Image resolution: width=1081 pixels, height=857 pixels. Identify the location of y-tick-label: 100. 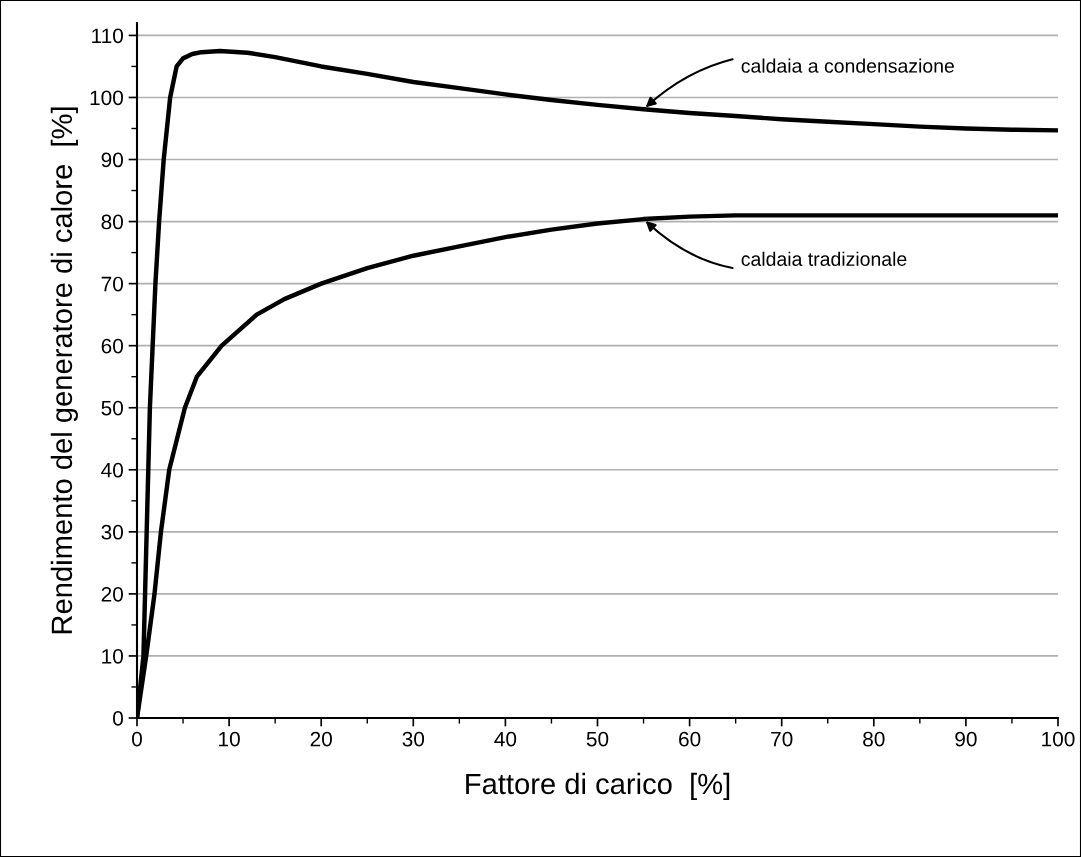
(106, 98).